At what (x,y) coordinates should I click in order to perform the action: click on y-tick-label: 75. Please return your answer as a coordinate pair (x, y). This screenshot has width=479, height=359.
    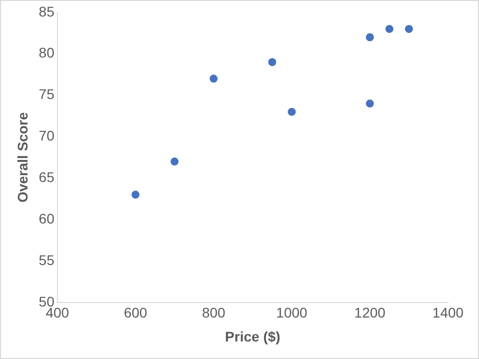
    Looking at the image, I should click on (46, 94).